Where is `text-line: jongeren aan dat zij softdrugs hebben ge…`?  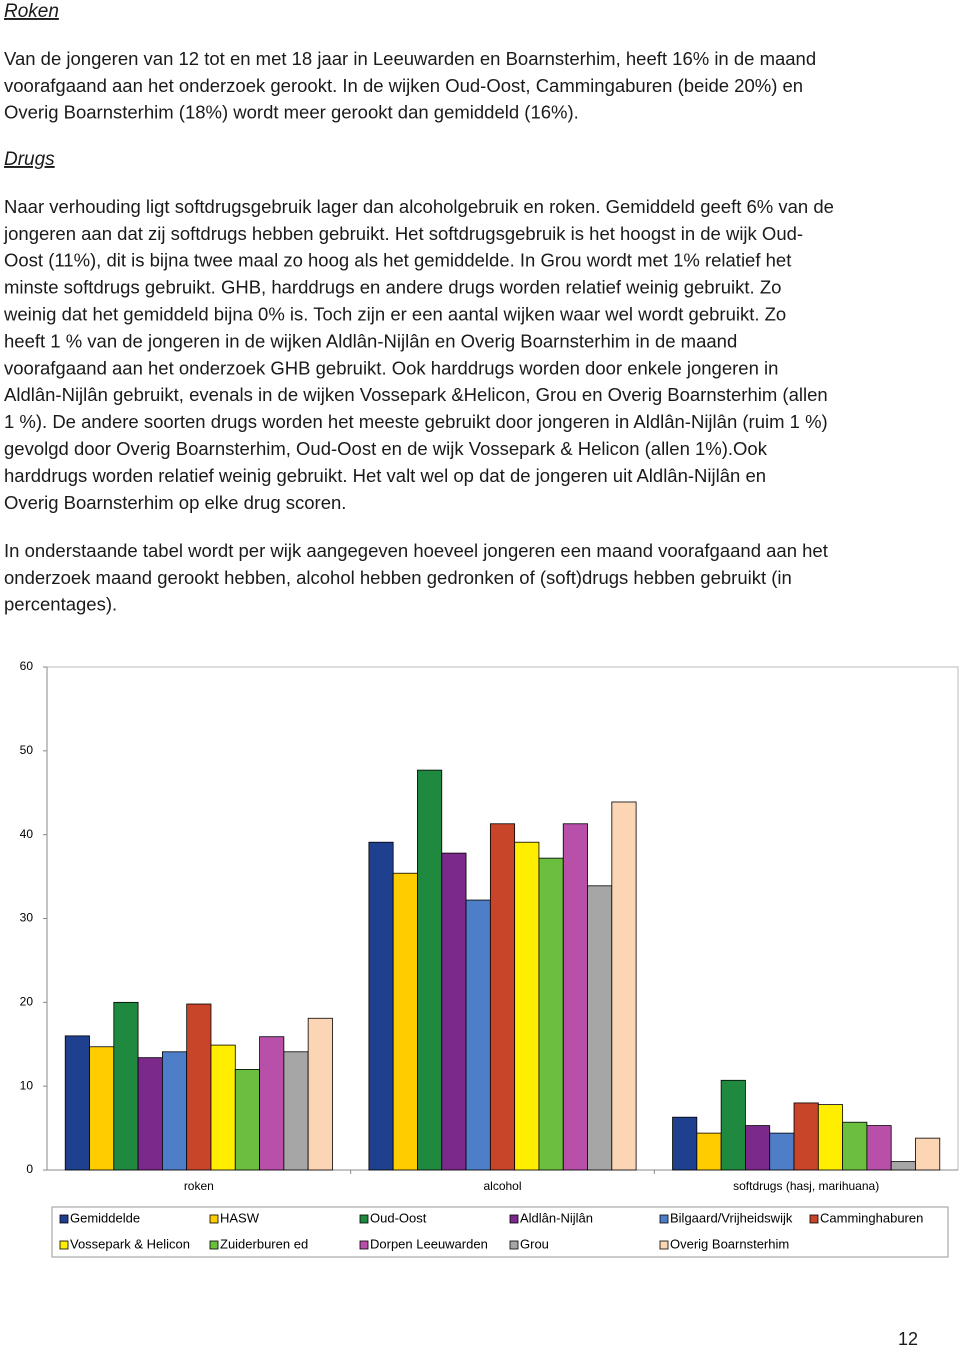 text-line: jongeren aan dat zij softdrugs hebben ge… is located at coordinates (403, 233).